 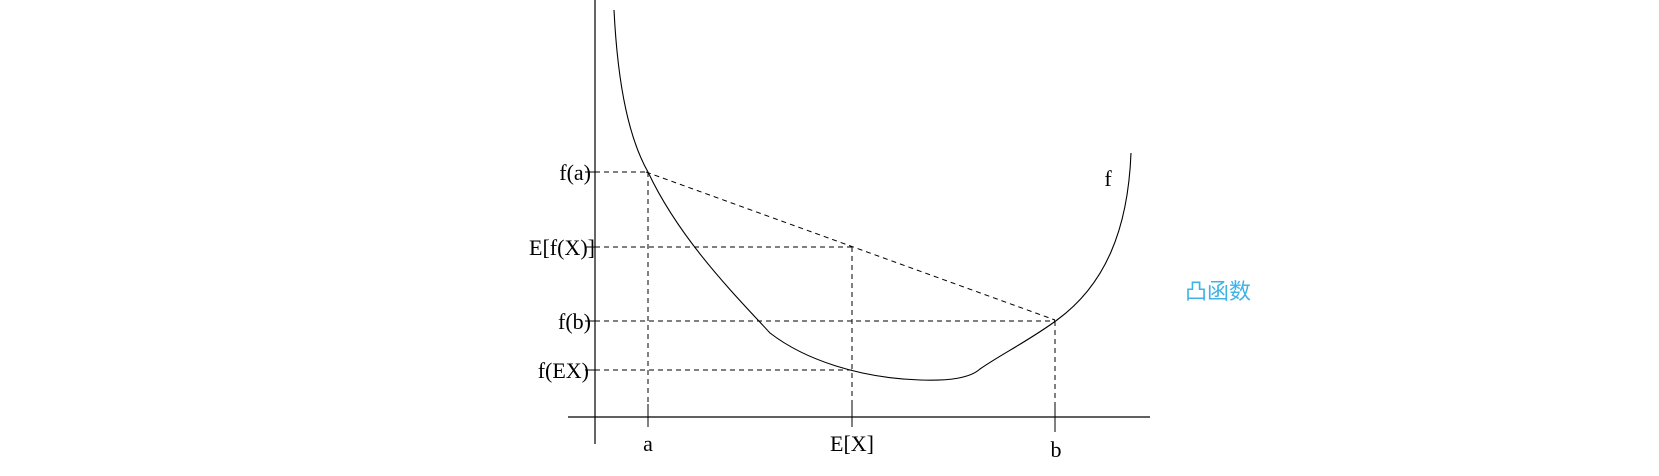 What do you see at coordinates (562, 247) in the screenshot?
I see `label-efx: E[f(X)]` at bounding box center [562, 247].